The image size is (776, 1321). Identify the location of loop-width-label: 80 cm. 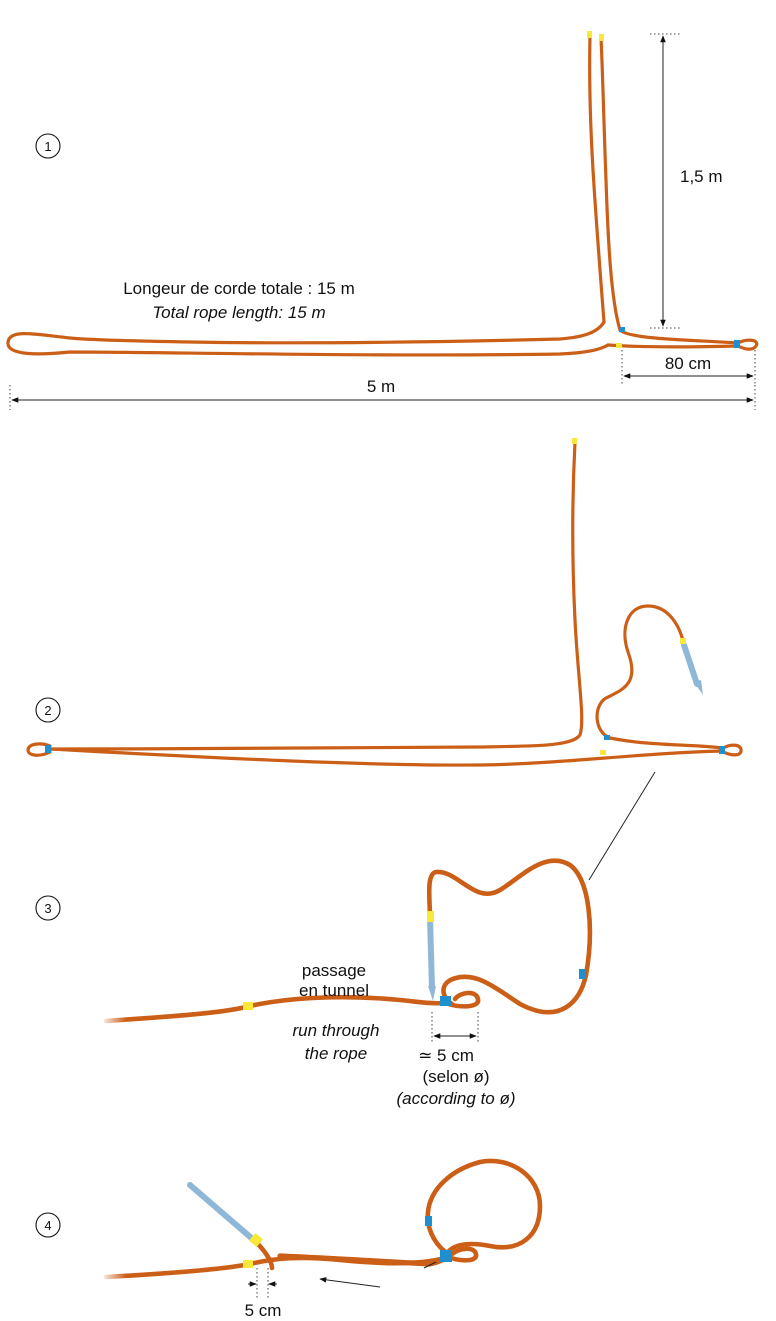
(688, 363).